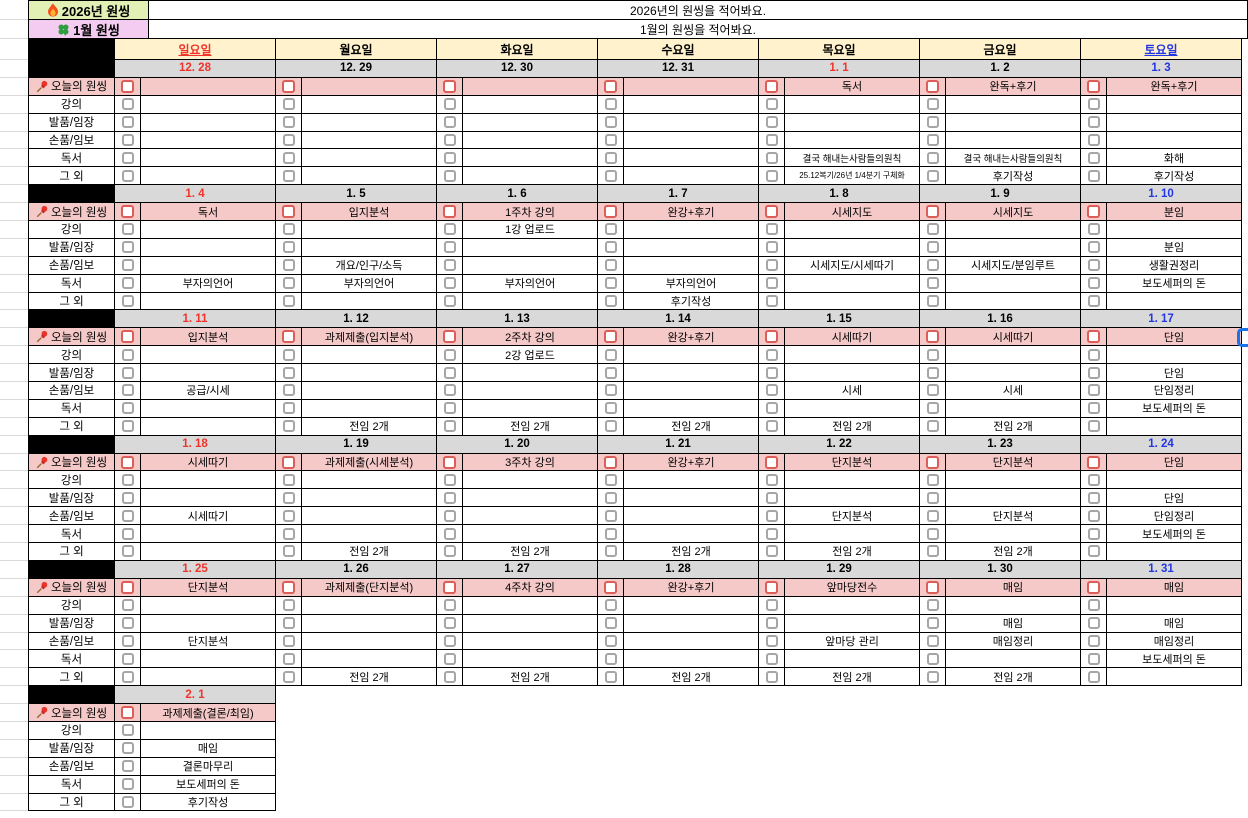  What do you see at coordinates (369, 212) in the screenshot?
I see `task-cell: 입지분석` at bounding box center [369, 212].